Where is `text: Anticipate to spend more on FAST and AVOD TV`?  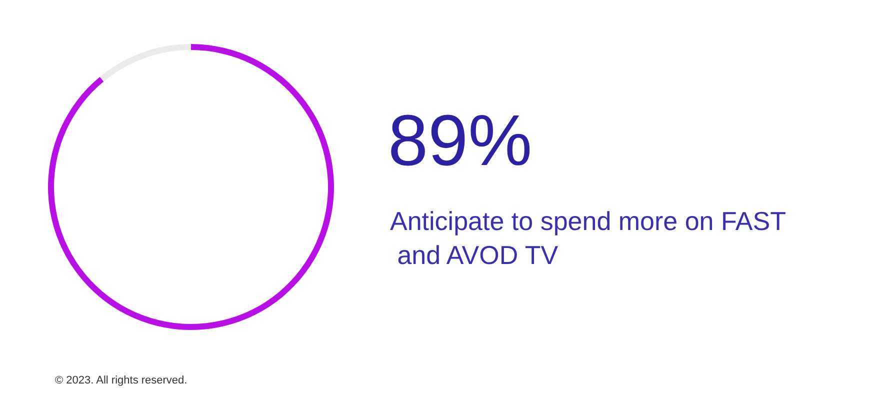
text: Anticipate to spend more on FAST and AVOD TV is located at coordinates (588, 238).